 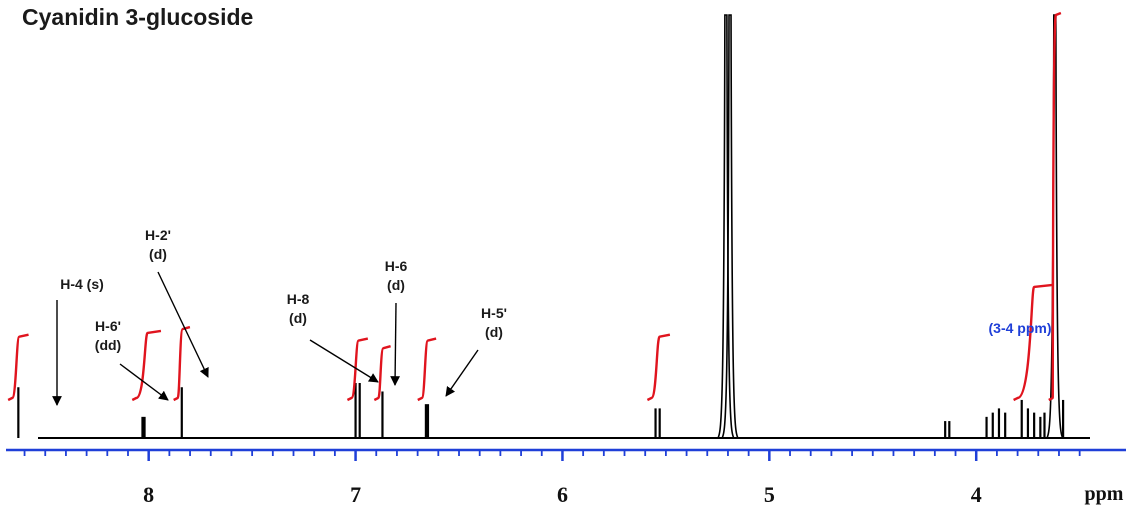 What do you see at coordinates (562, 494) in the screenshot?
I see `x-tick-label-6: 6` at bounding box center [562, 494].